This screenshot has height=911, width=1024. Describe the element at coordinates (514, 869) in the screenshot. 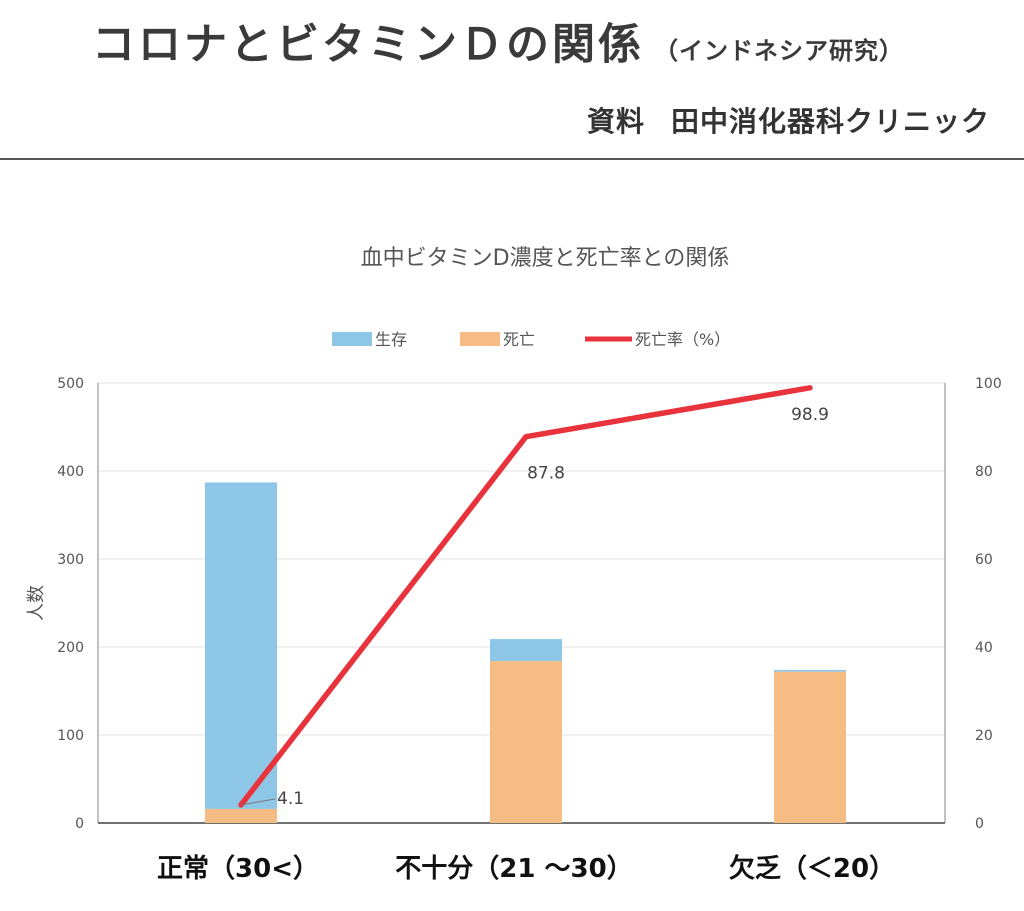

I see `category-label-insufficient: 不十分（21 〜30）` at that location.